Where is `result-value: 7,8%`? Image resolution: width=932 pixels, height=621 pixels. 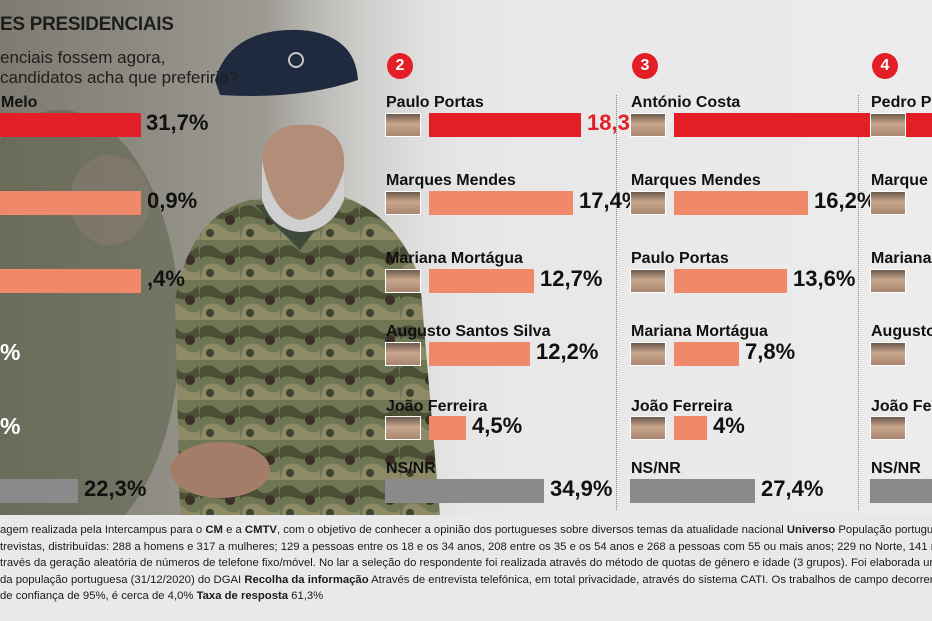
result-value: 7,8% is located at coordinates (770, 351).